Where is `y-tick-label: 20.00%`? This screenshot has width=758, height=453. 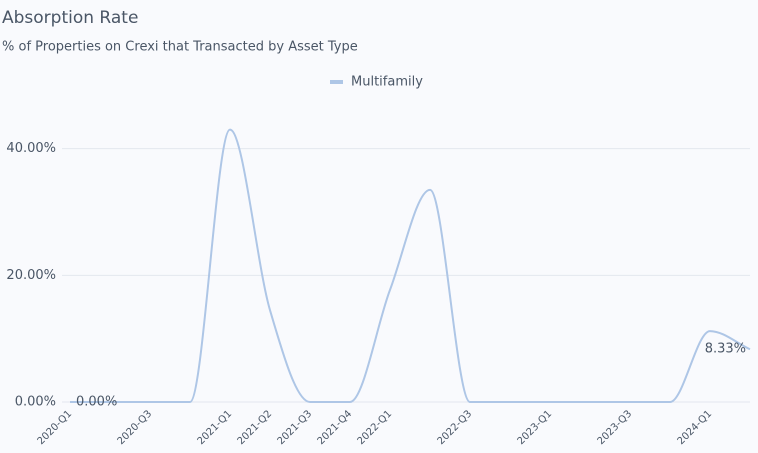 y-tick-label: 20.00% is located at coordinates (31, 275).